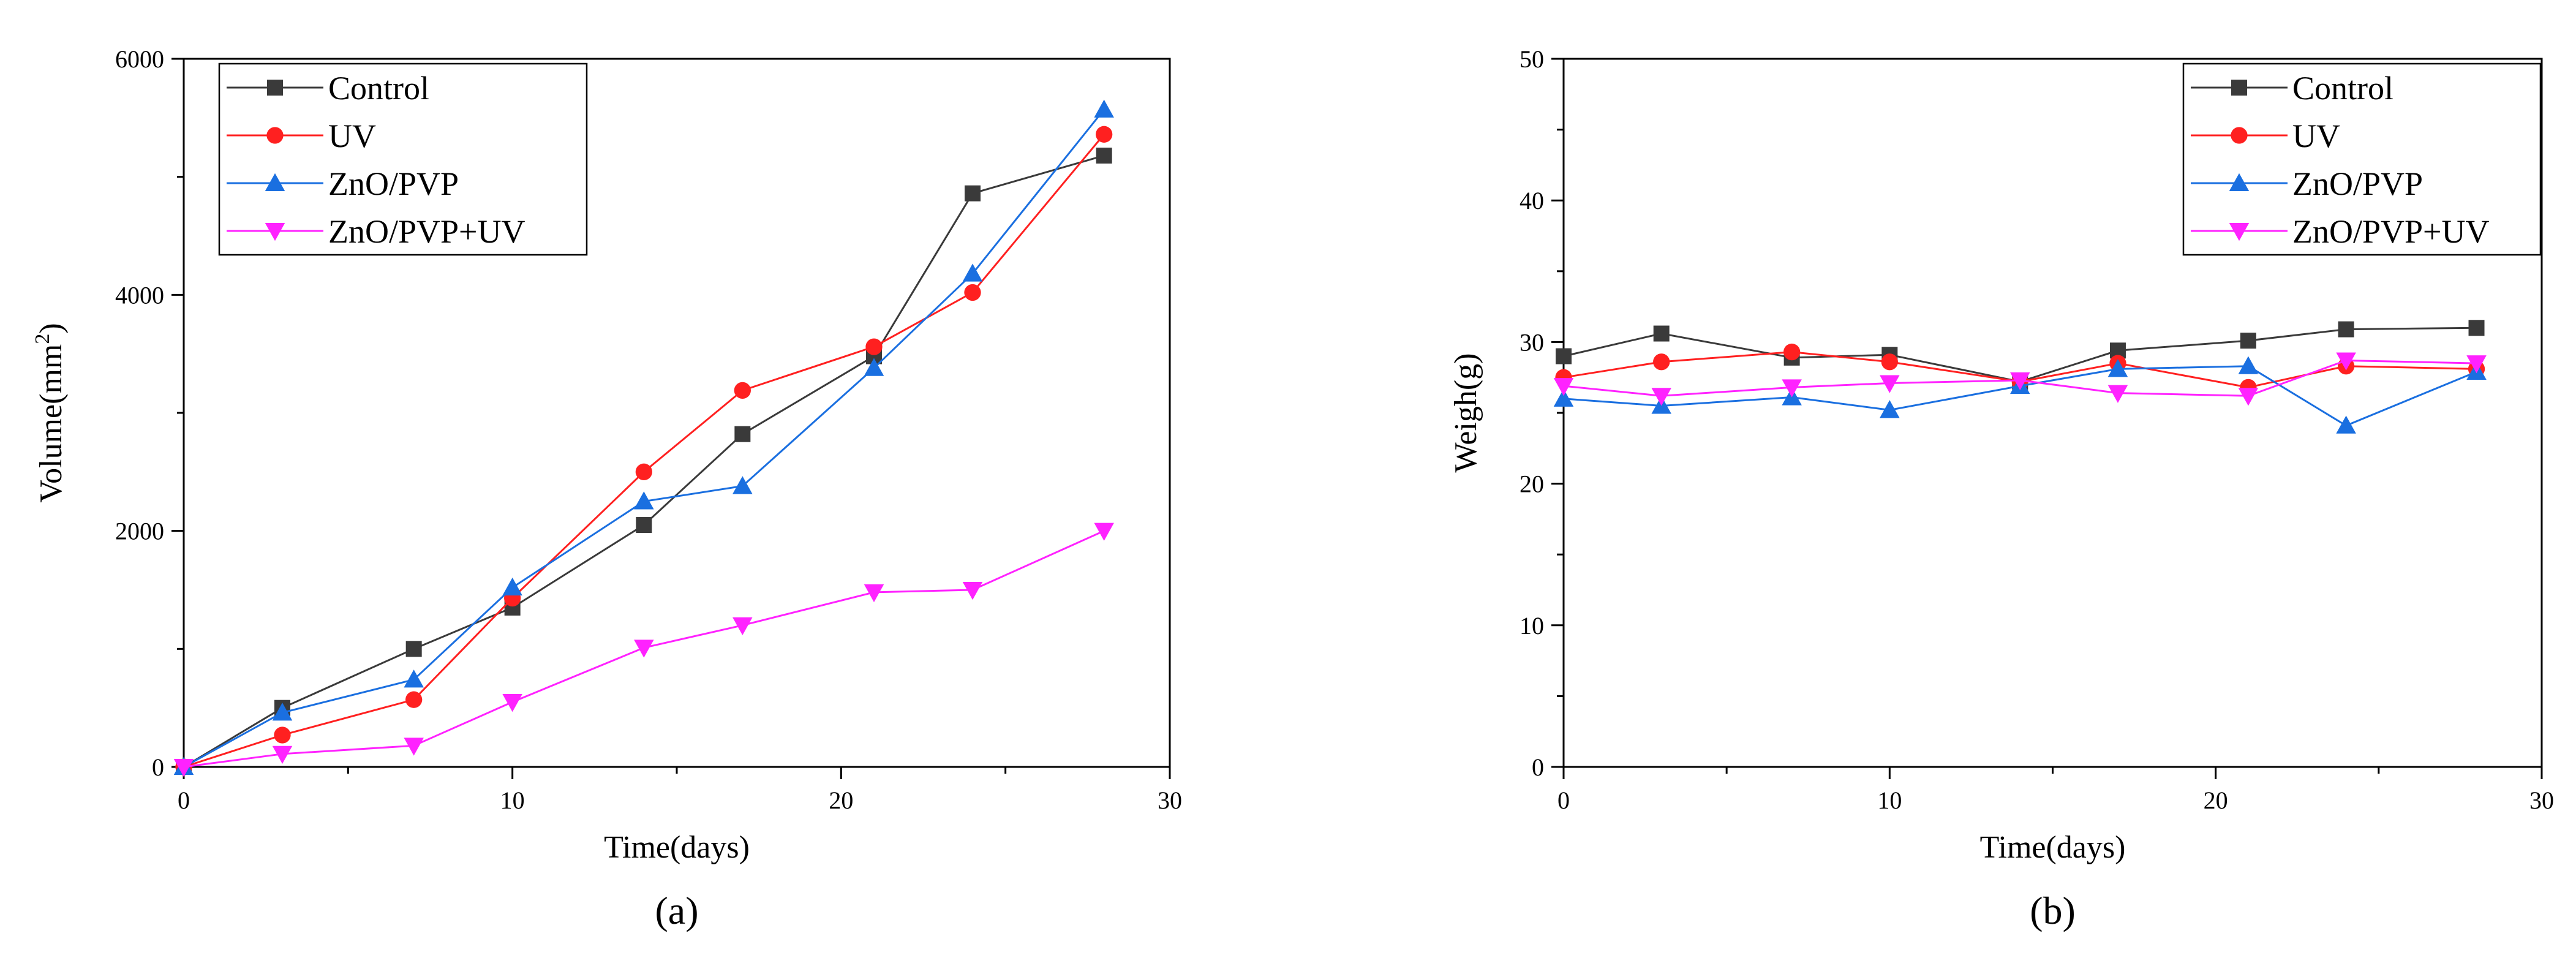  Describe the element at coordinates (139, 531) in the screenshot. I see `y-tick-label: 2000` at that location.